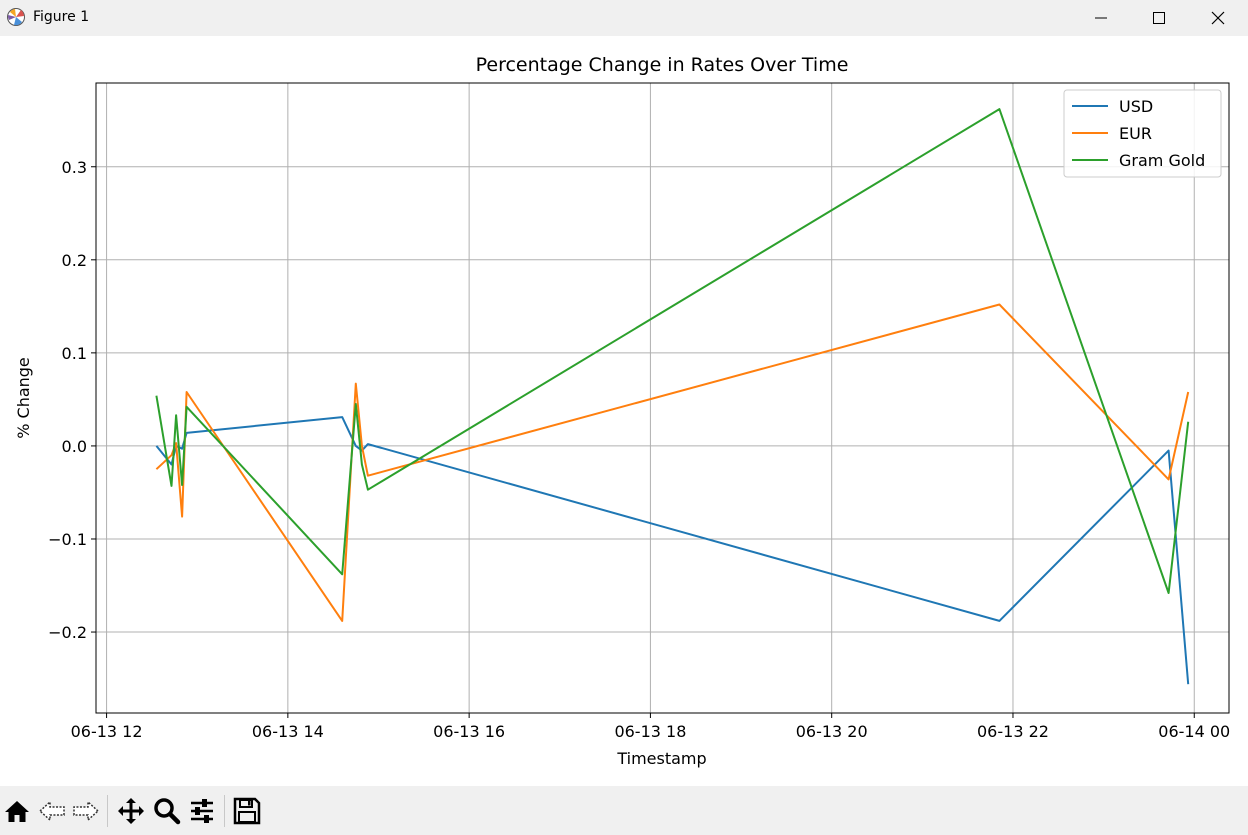  Describe the element at coordinates (16, 17) in the screenshot. I see `matplotlib-icon` at that location.